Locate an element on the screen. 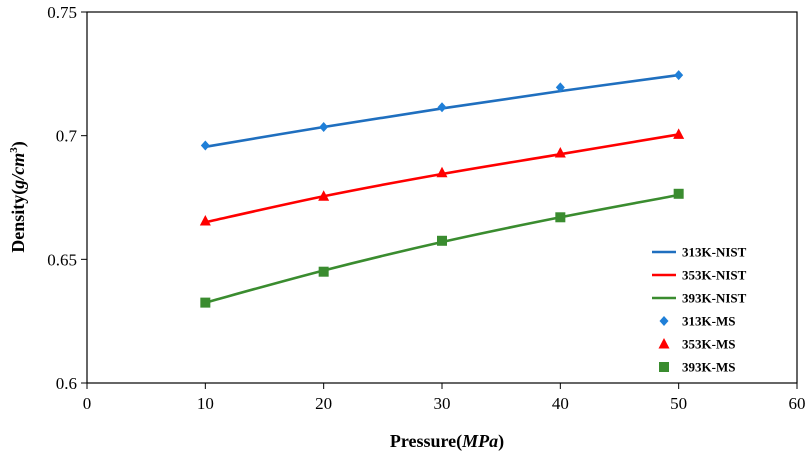  series-313k-ms is located at coordinates (442, 110).